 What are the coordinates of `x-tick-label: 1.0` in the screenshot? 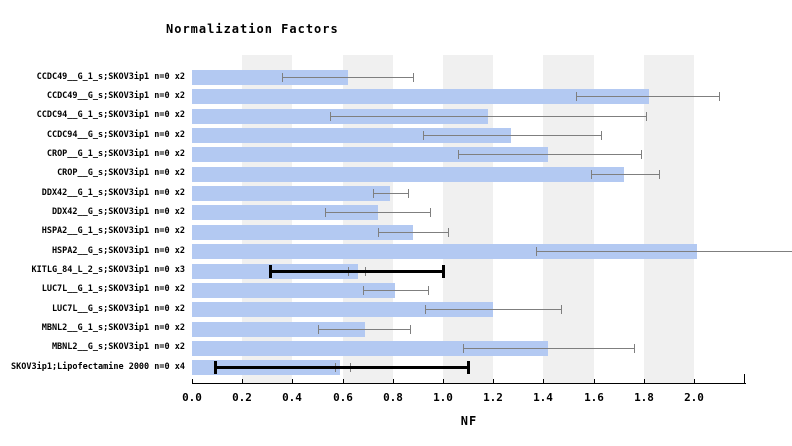 It's located at (443, 397).